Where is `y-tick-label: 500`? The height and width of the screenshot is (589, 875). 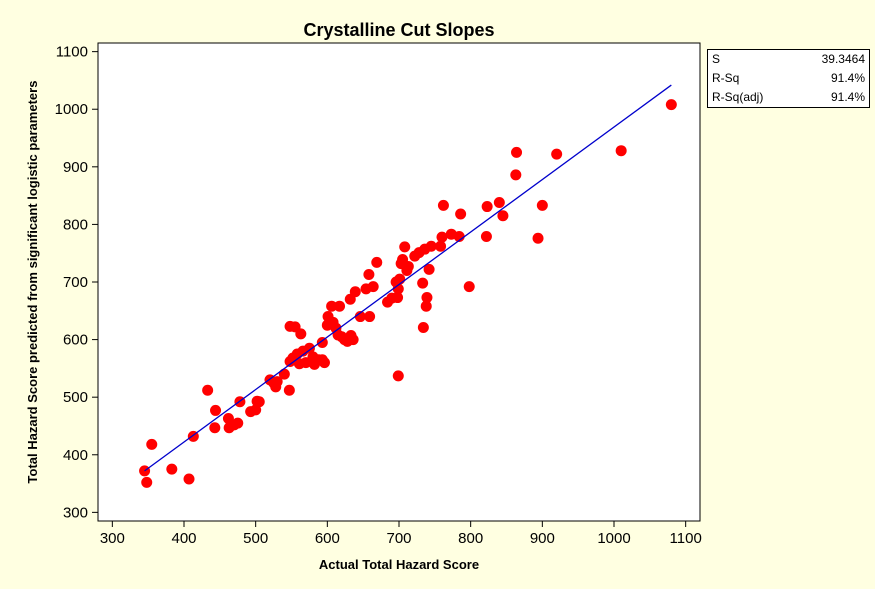
y-tick-label: 500 is located at coordinates (75, 397).